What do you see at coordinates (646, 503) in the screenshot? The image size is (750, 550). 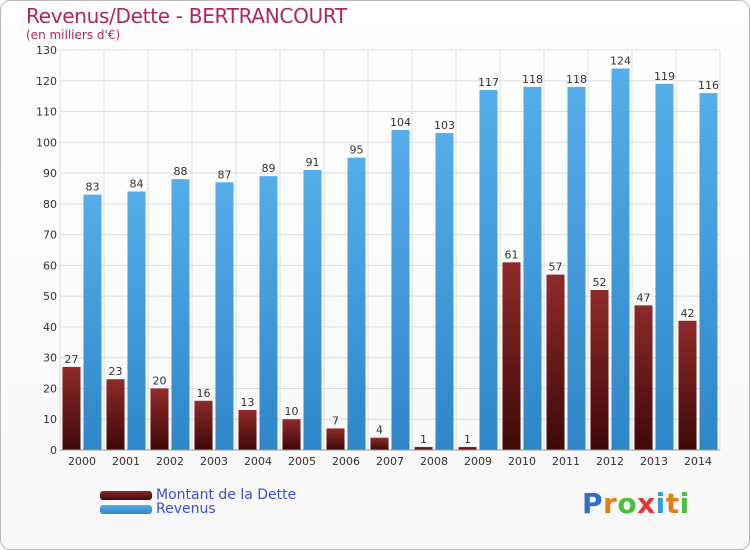 I see `logo-letter: x` at bounding box center [646, 503].